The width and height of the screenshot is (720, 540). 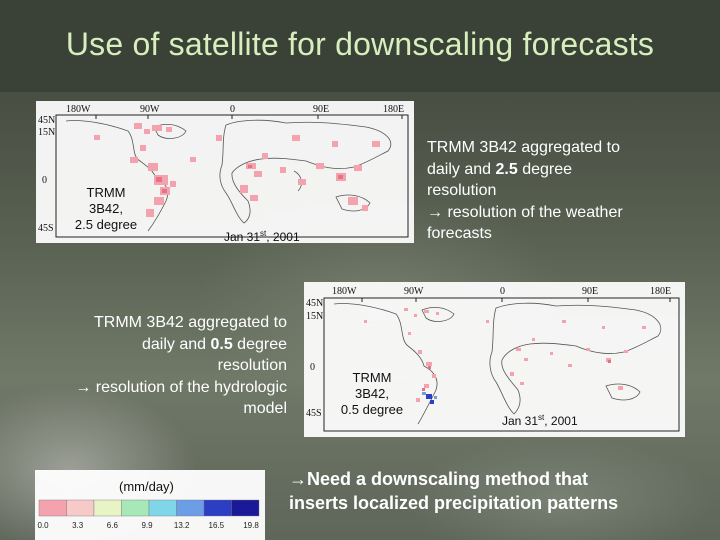 What do you see at coordinates (232, 109) in the screenshot?
I see `map-top-lon-0: 0` at bounding box center [232, 109].